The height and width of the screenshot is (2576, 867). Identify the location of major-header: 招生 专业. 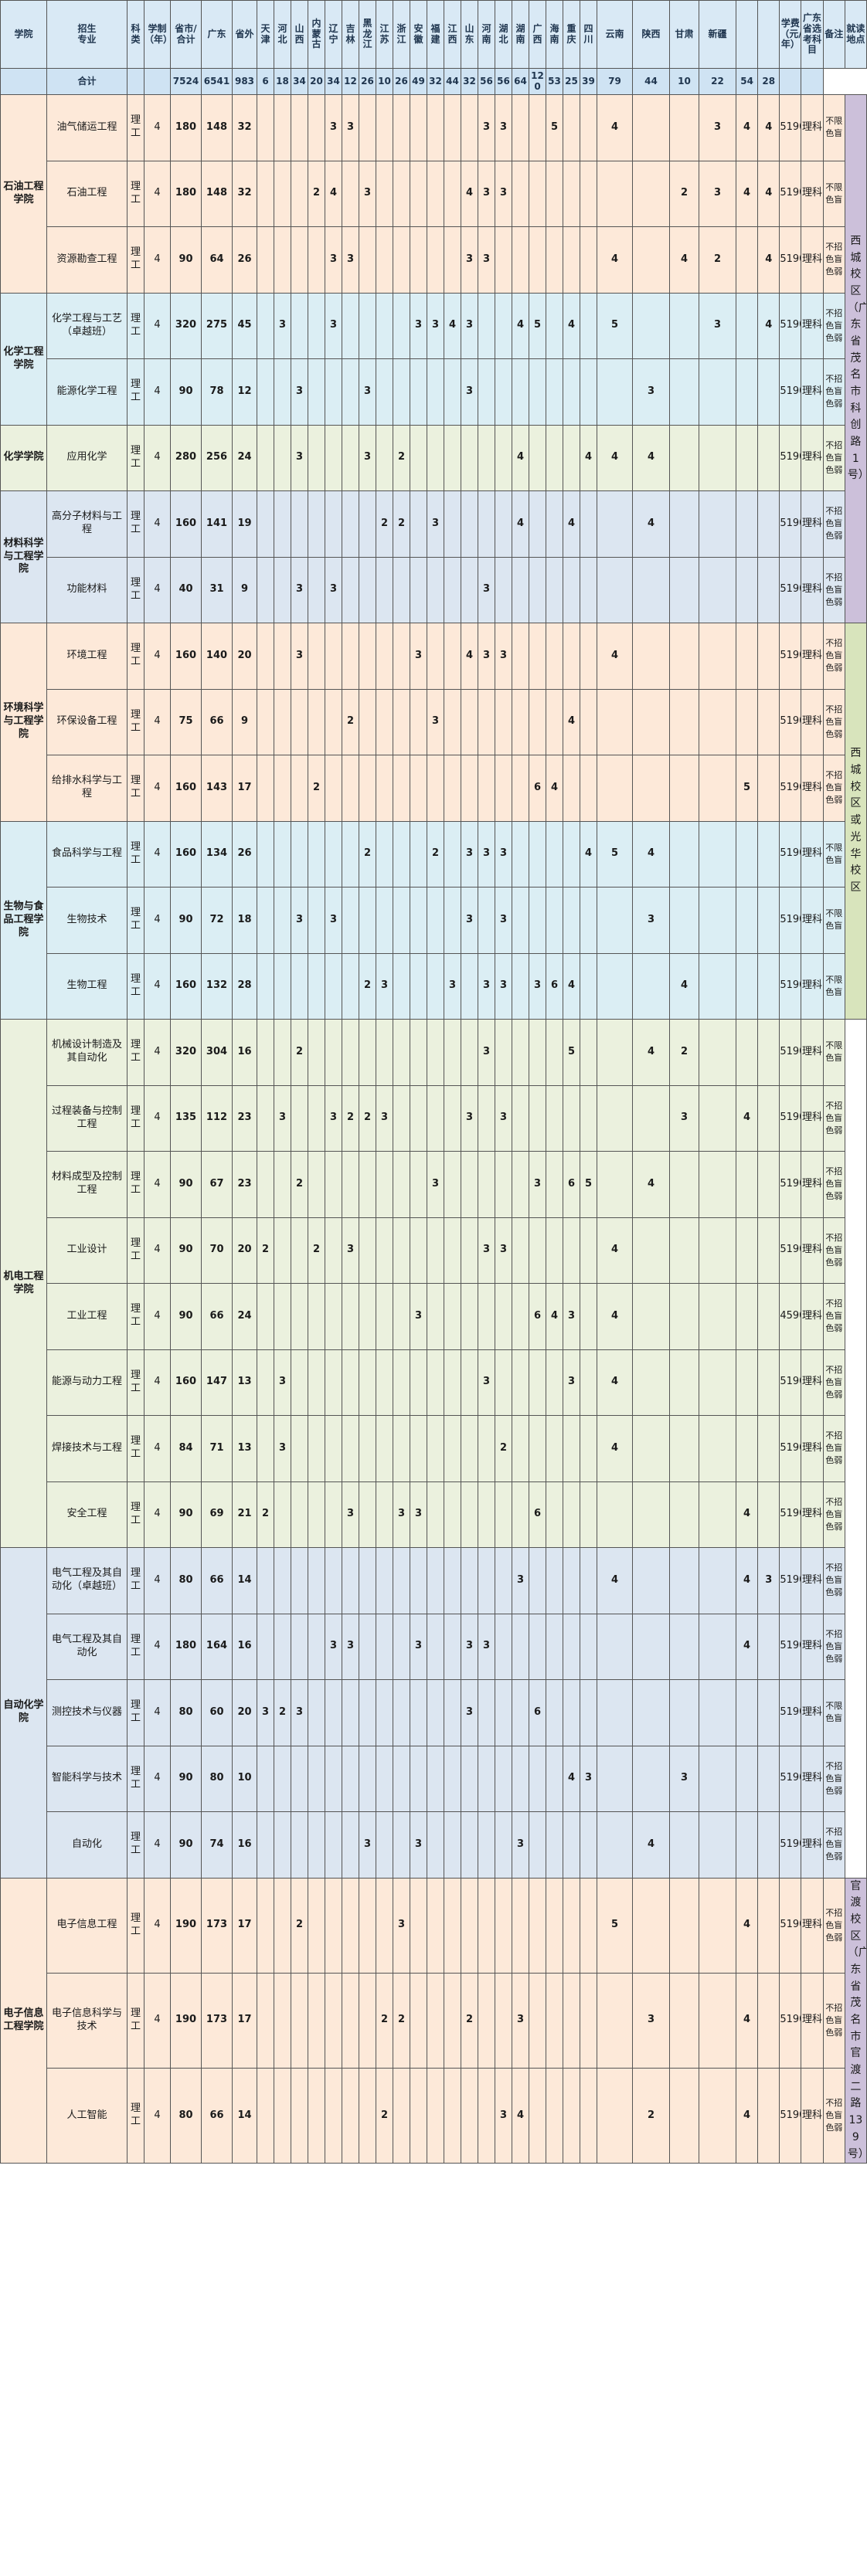
(87, 34).